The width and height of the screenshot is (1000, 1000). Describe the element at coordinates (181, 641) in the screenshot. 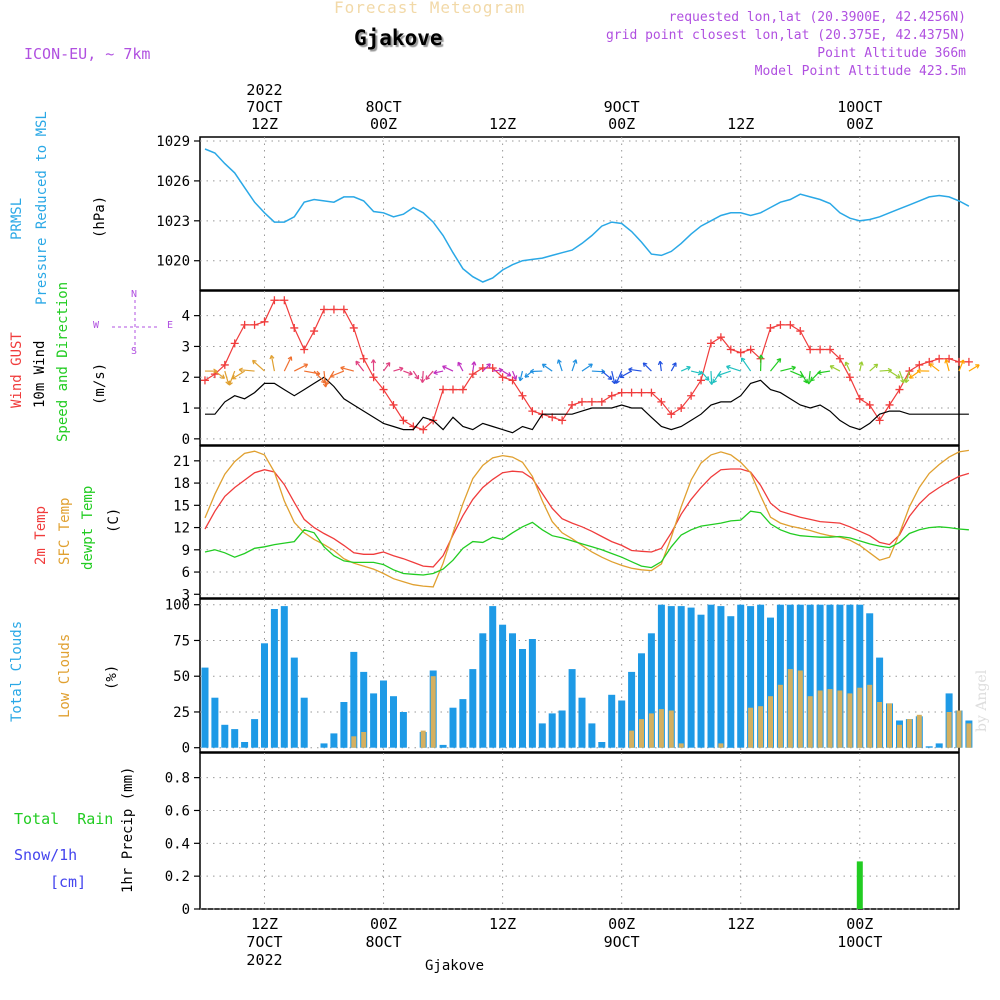

I see `y-tick-label: 75` at that location.